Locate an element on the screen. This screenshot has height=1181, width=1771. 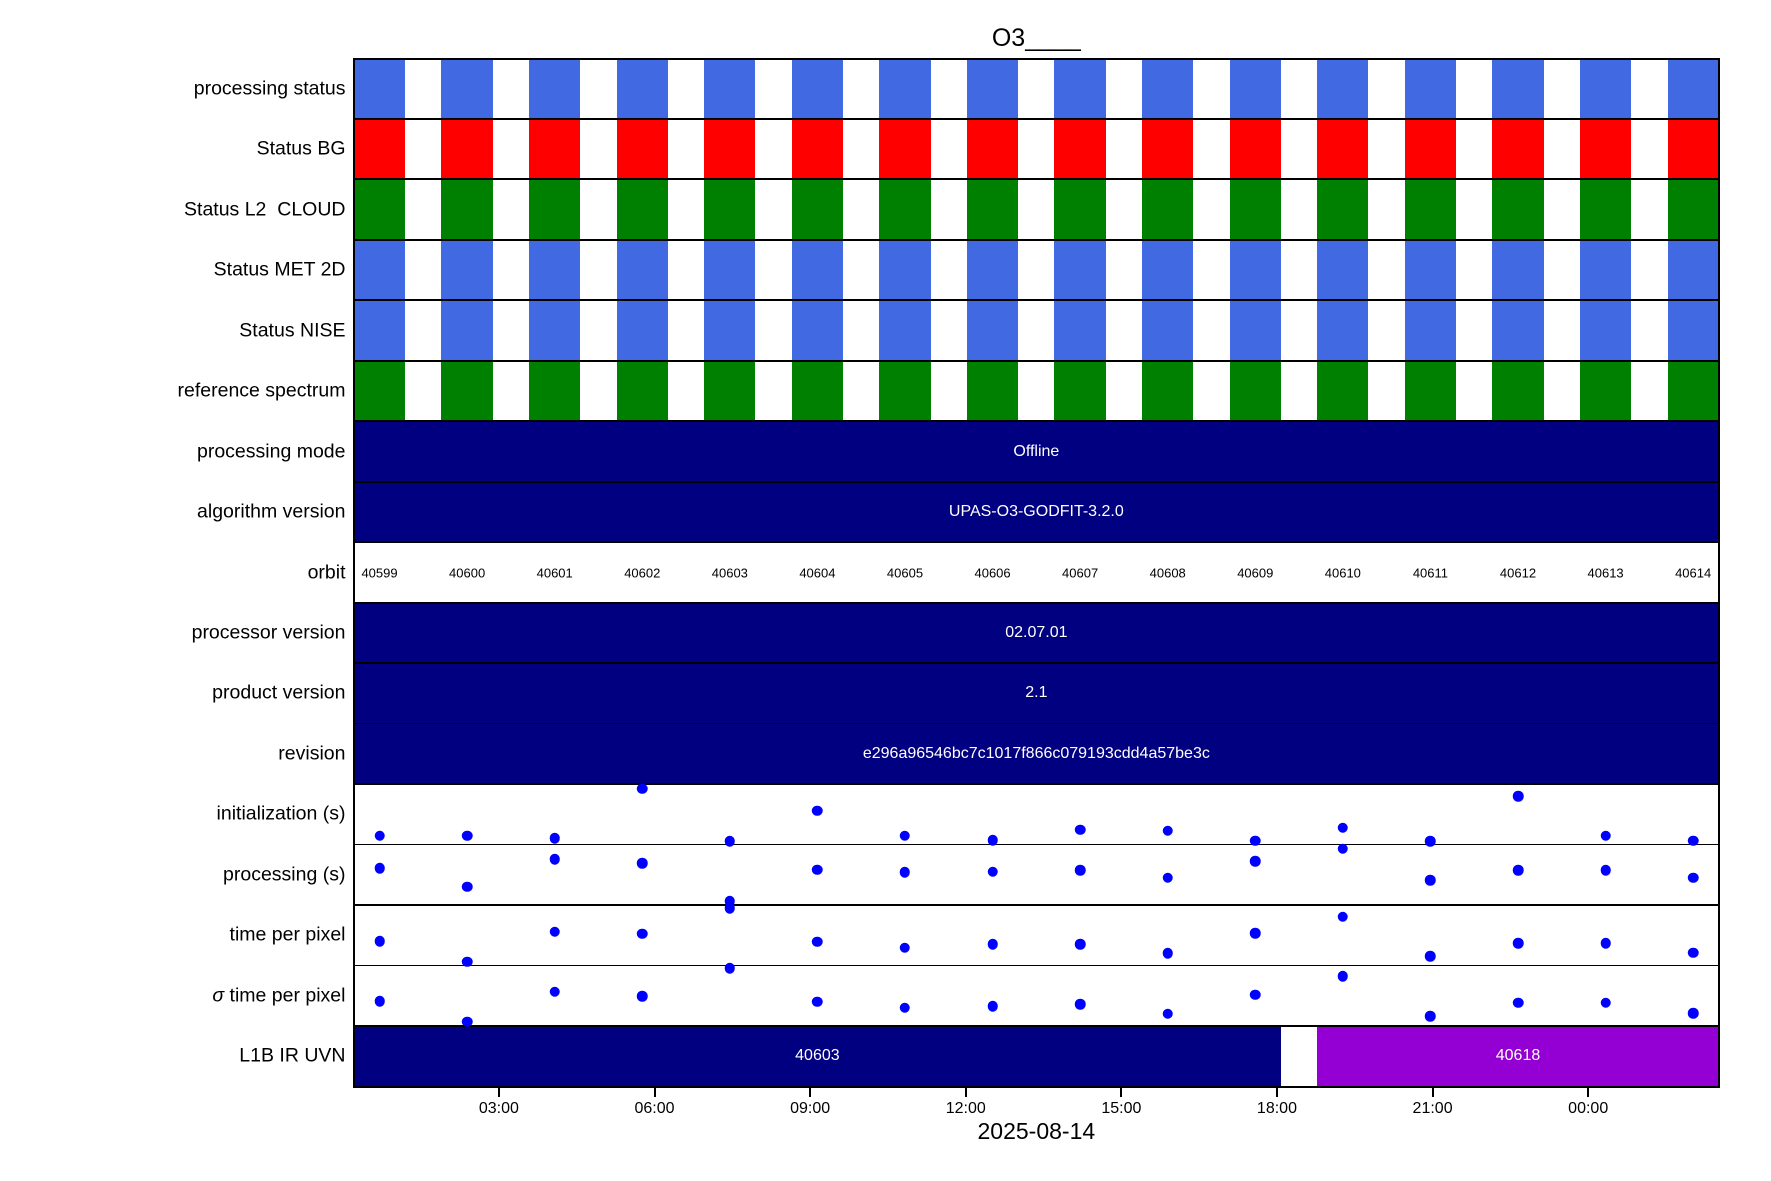
info-bar is located at coordinates (1036, 633).